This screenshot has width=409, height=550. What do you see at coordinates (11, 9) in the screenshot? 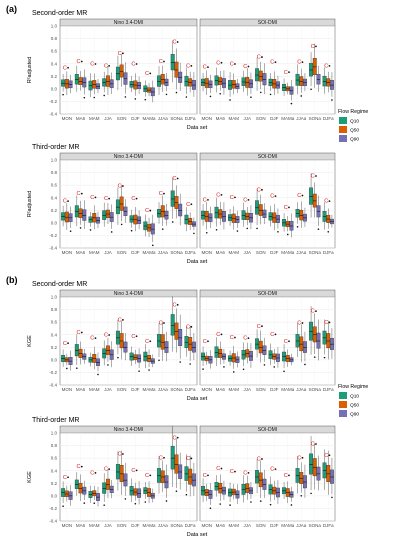
I see `section-label-a: (a)` at bounding box center [11, 9].